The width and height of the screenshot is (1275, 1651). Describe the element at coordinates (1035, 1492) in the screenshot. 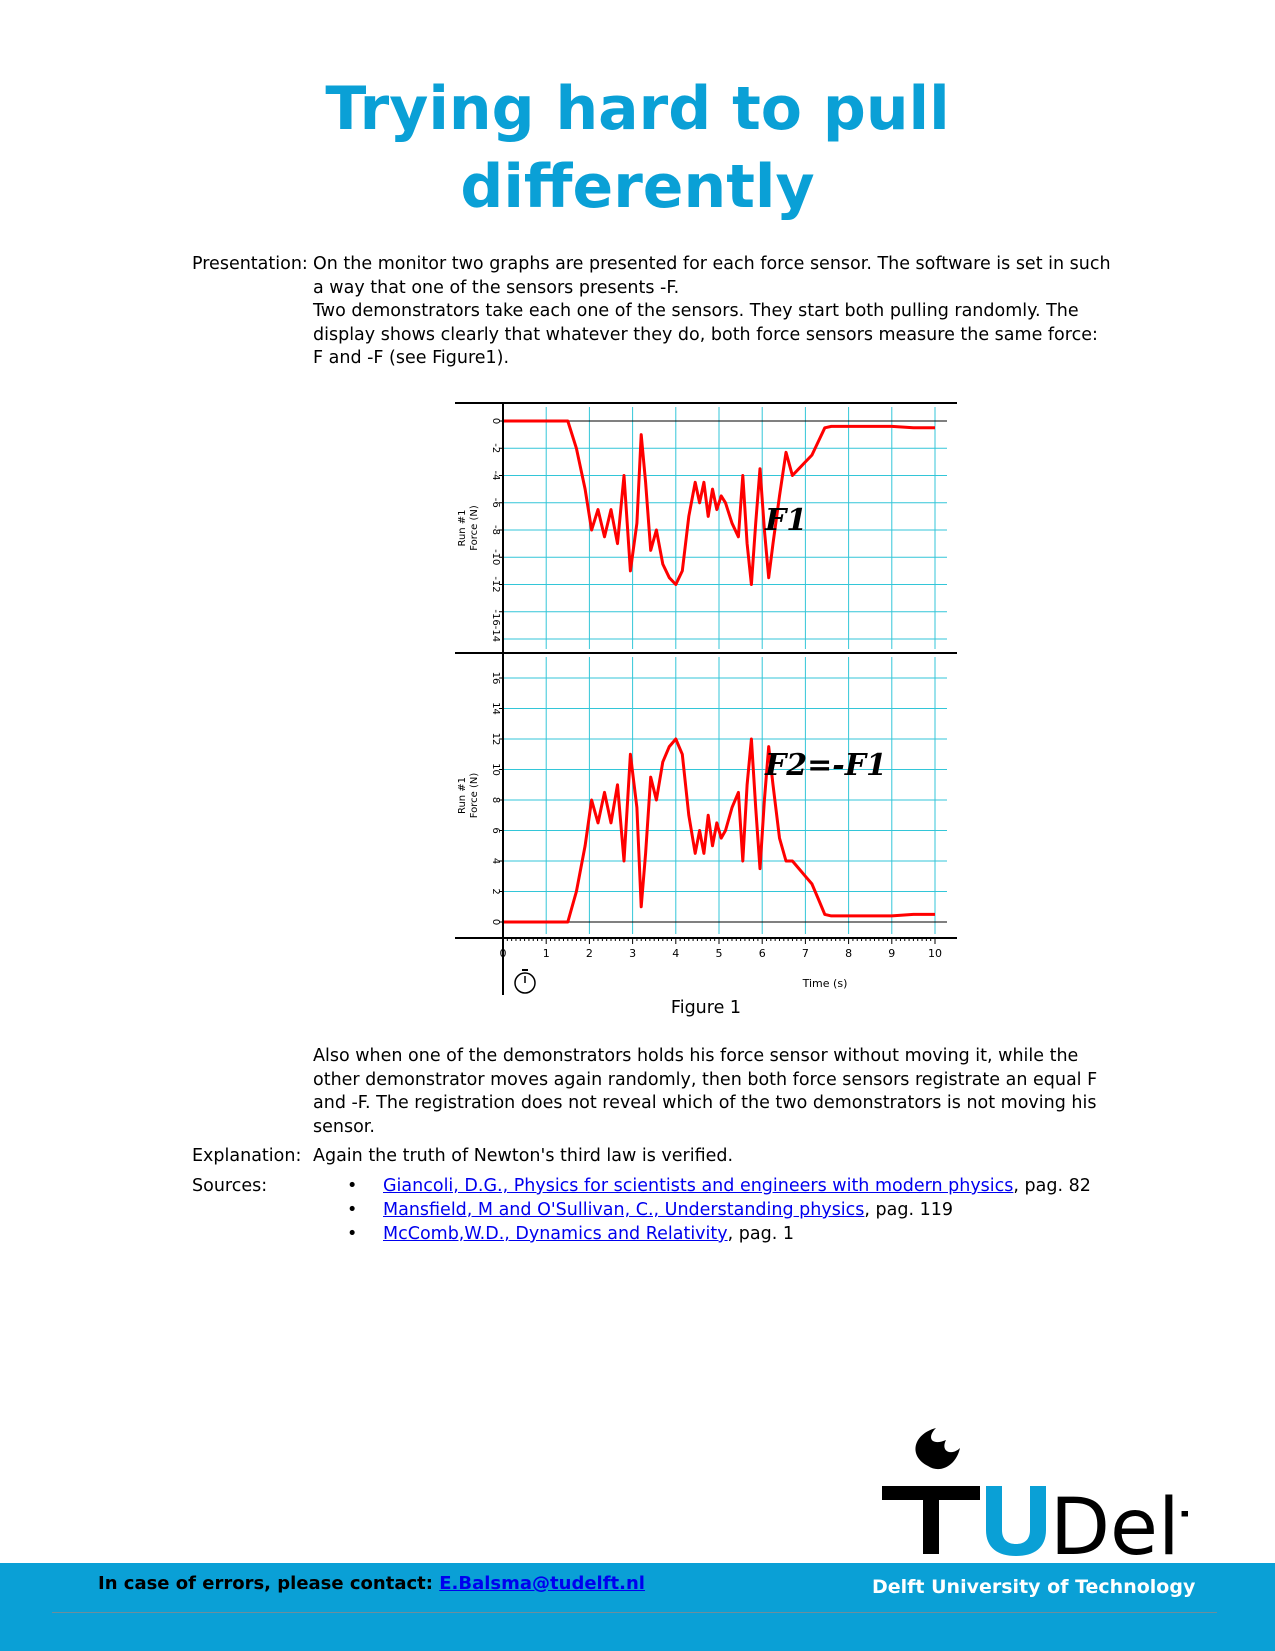

I see `flame-icon: Delft` at that location.